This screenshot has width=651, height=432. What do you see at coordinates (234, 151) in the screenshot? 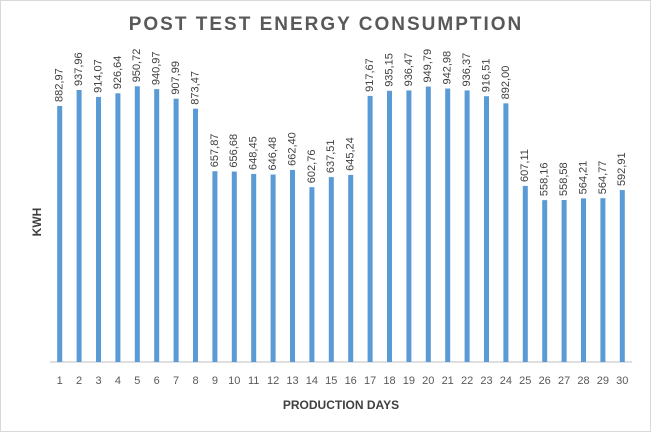
I see `value-label: 656,68` at bounding box center [234, 151].